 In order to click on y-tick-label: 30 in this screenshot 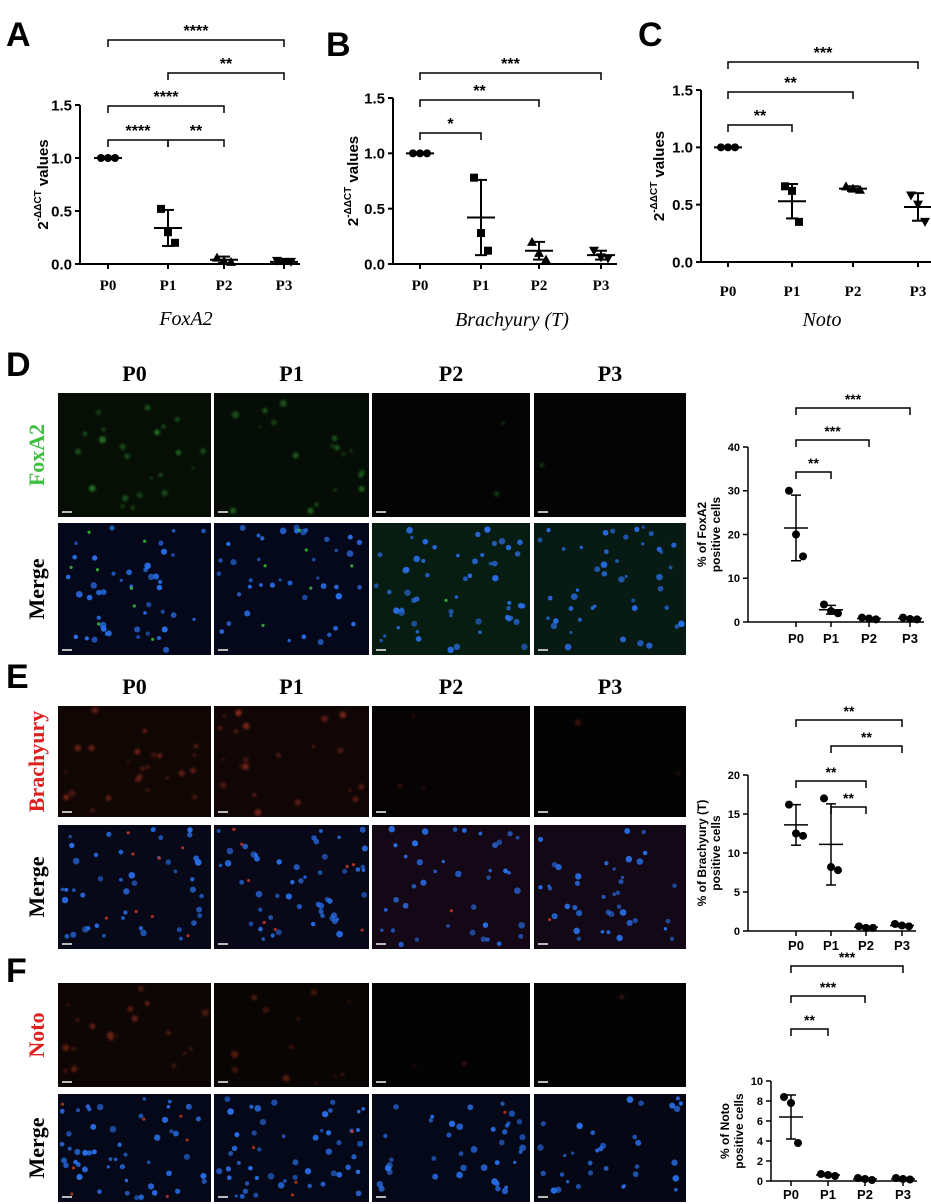, I will do `click(734, 492)`.